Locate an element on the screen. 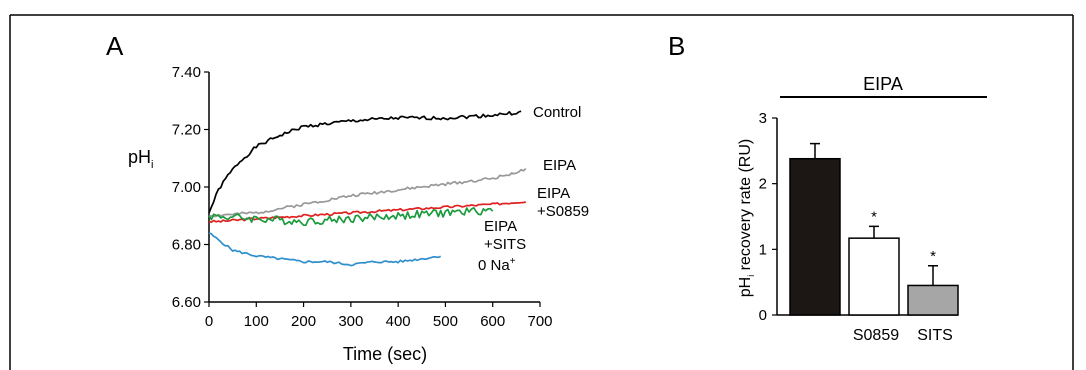 Image resolution: width=1086 pixels, height=370 pixels. series-line-control is located at coordinates (365, 162).